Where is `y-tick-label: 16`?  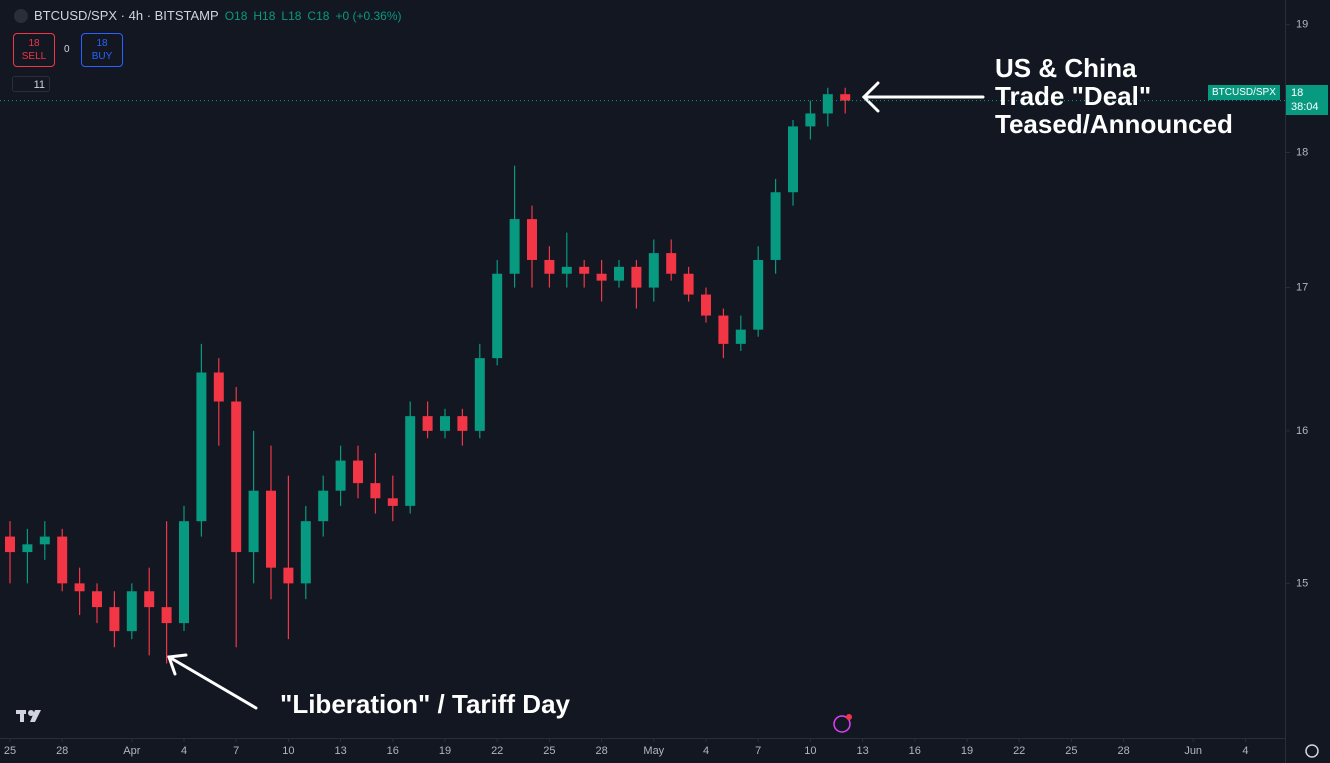 y-tick-label: 16 is located at coordinates (1302, 431).